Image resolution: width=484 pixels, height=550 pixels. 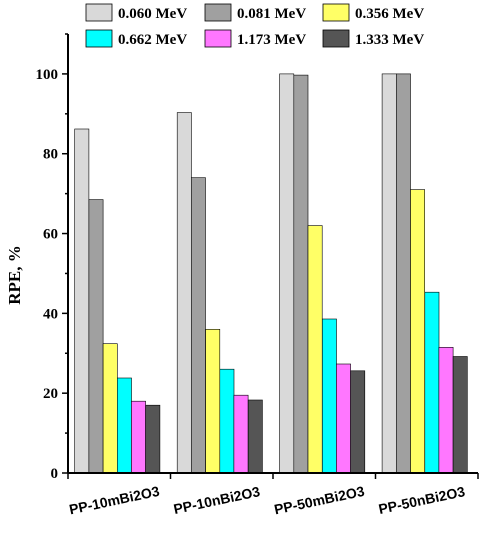 I want to click on bar-PP-10mBi2O3-0.662-MeV, so click(x=124, y=425).